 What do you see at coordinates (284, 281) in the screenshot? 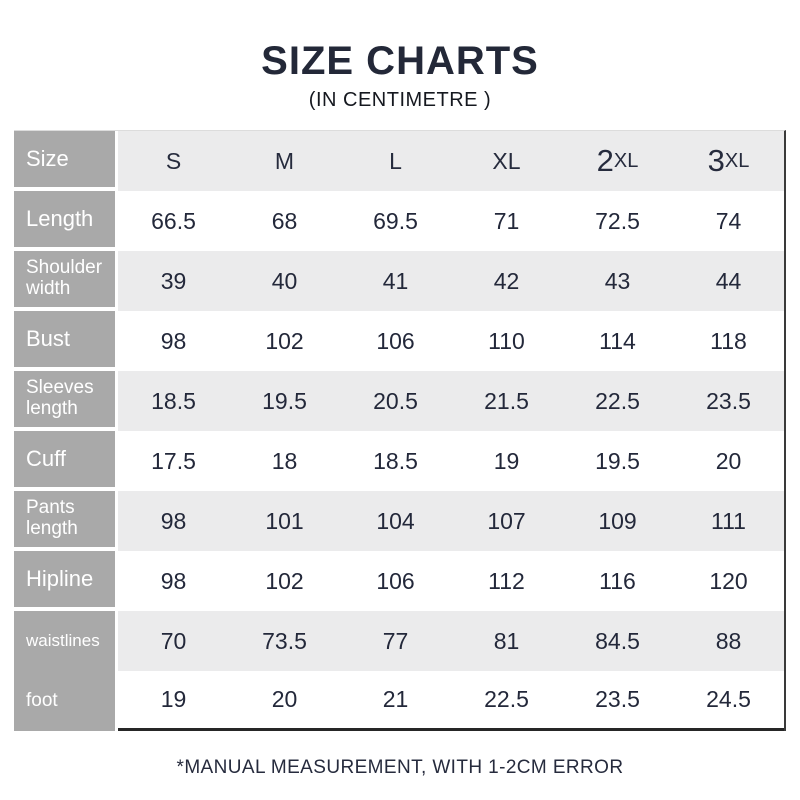
I see `value-cell: 40` at bounding box center [284, 281].